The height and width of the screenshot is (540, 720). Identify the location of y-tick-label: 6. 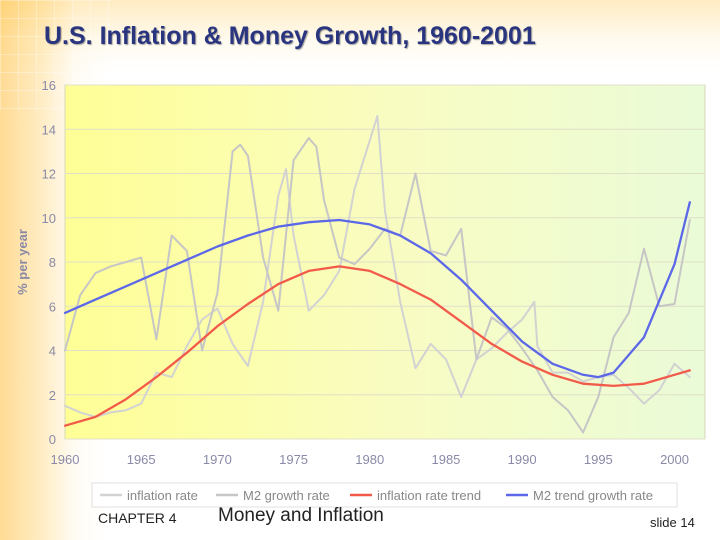
(52, 306).